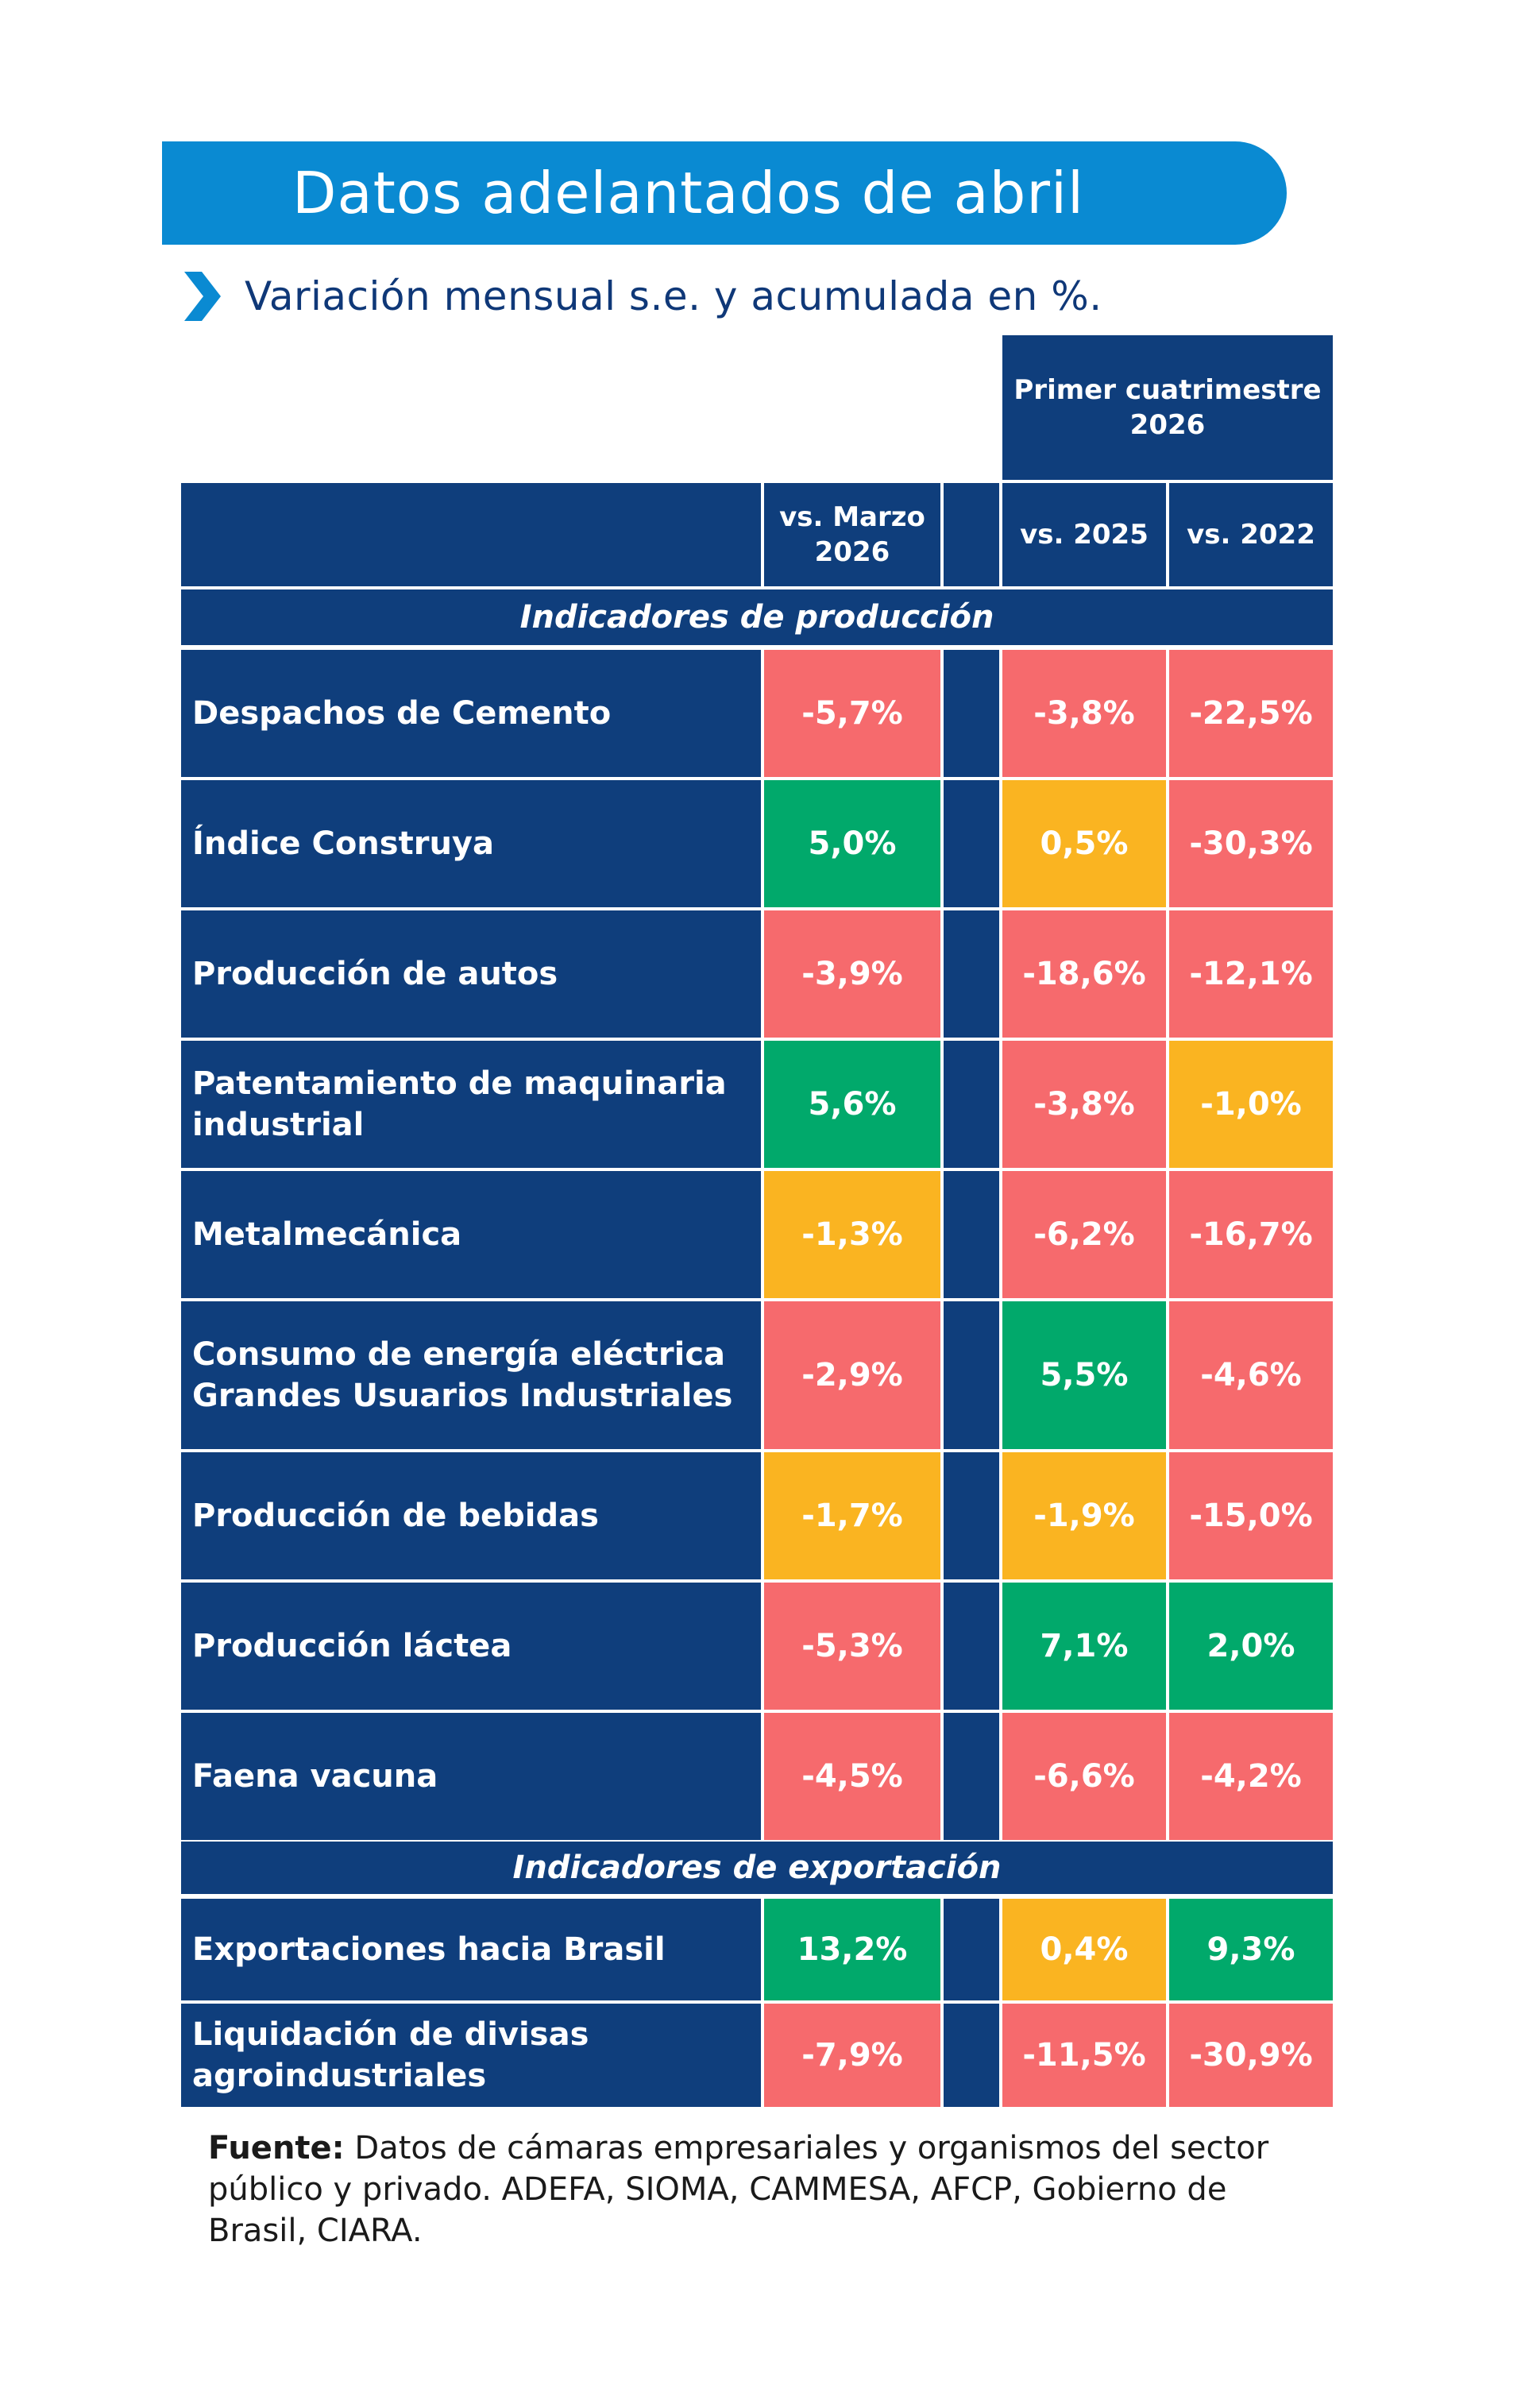 The height and width of the screenshot is (2408, 1525). Describe the element at coordinates (1167, 407) in the screenshot. I see `group-header: Primer cuatrimestre 2026` at that location.